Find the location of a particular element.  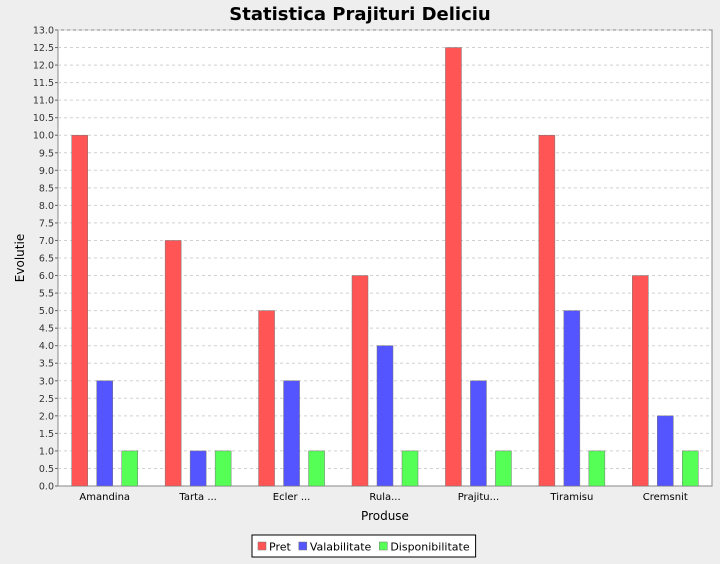

legend-label-disponibilitate: Disponibilitate is located at coordinates (430, 547).